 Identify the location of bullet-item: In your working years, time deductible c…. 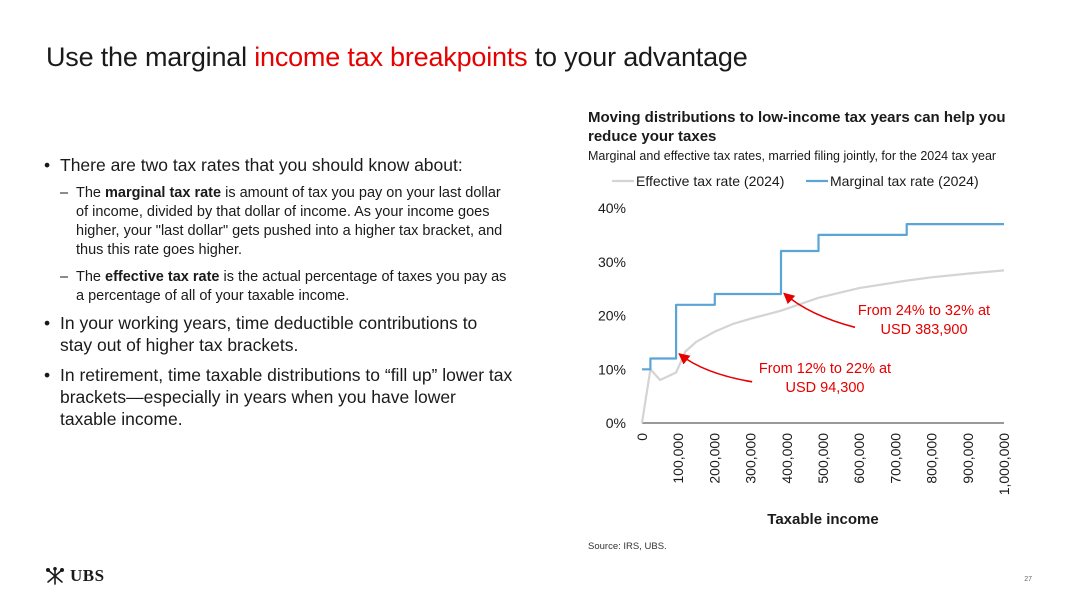
(279, 334).